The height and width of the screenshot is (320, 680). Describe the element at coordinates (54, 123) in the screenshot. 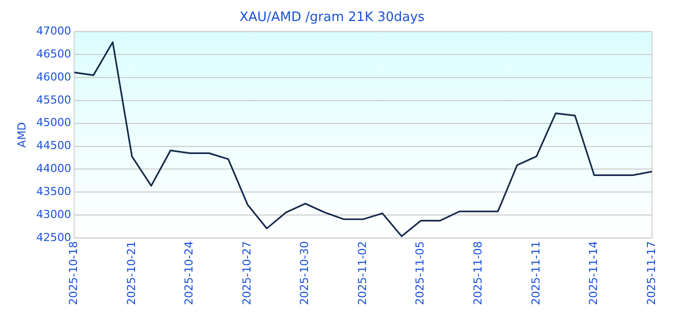

I see `y-tick-label: 45000` at that location.